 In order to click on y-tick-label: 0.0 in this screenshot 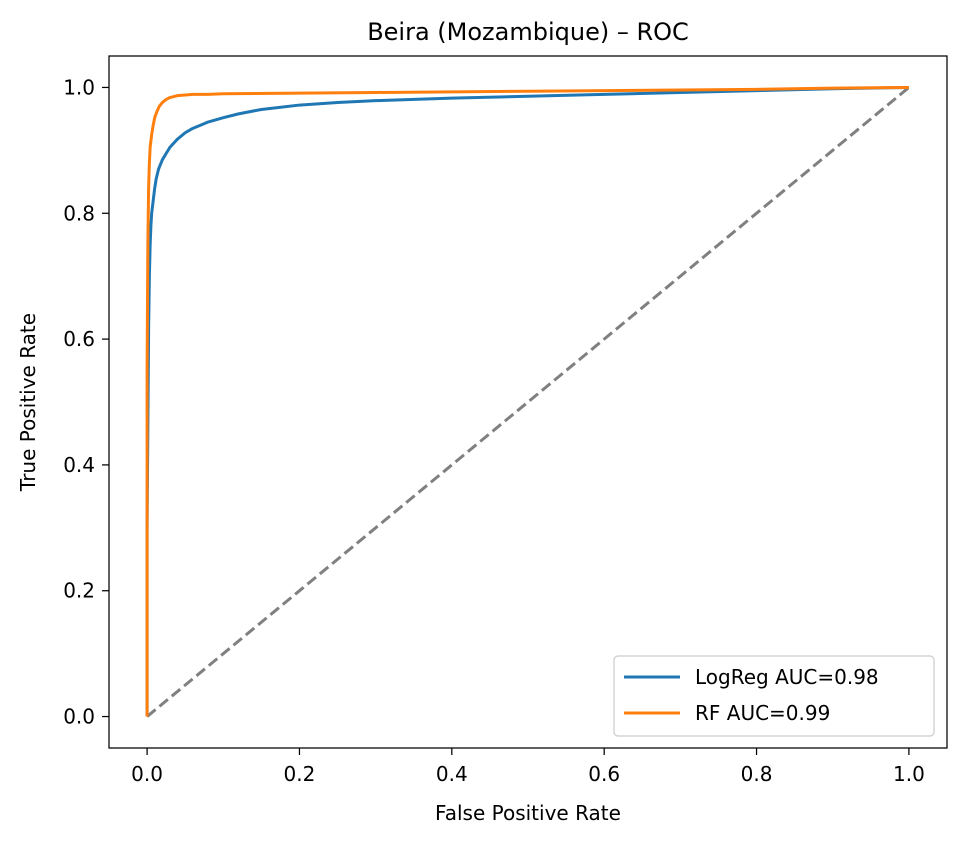, I will do `click(79, 717)`.